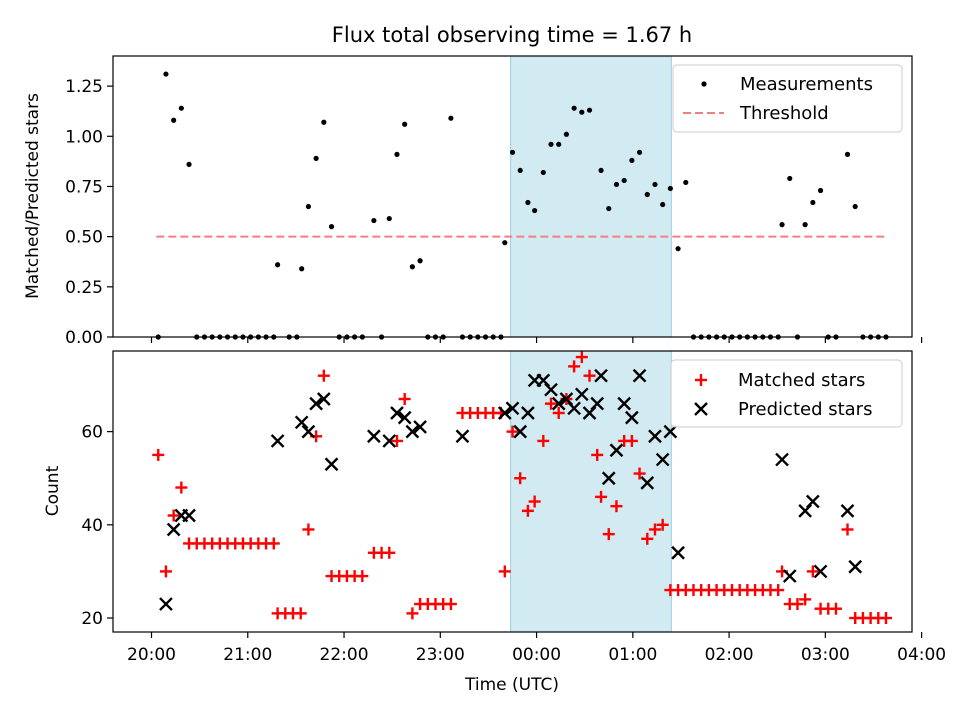  I want to click on x-tick-label: 00:00, so click(536, 655).